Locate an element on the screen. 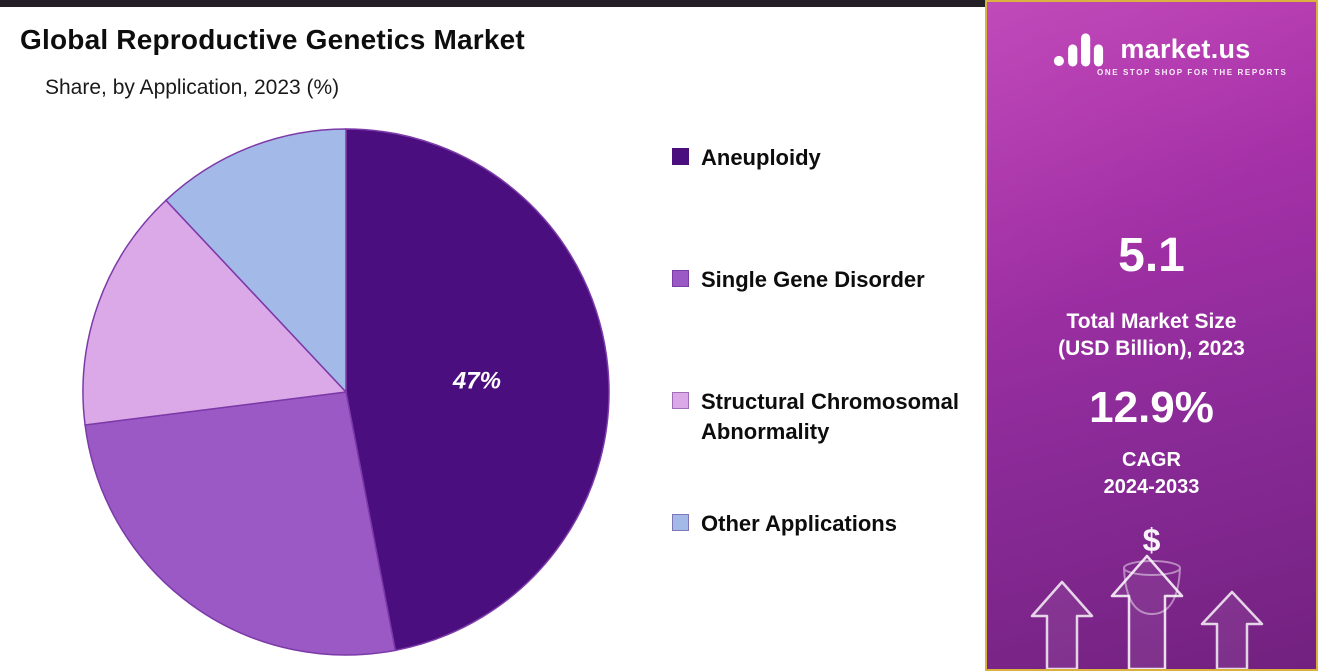 The height and width of the screenshot is (671, 1318). legend-item-aneuploidy: Aneuploidy is located at coordinates (746, 158).